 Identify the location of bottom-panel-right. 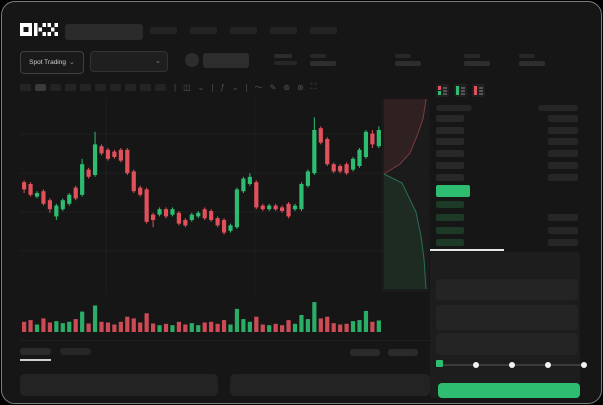
(330, 385).